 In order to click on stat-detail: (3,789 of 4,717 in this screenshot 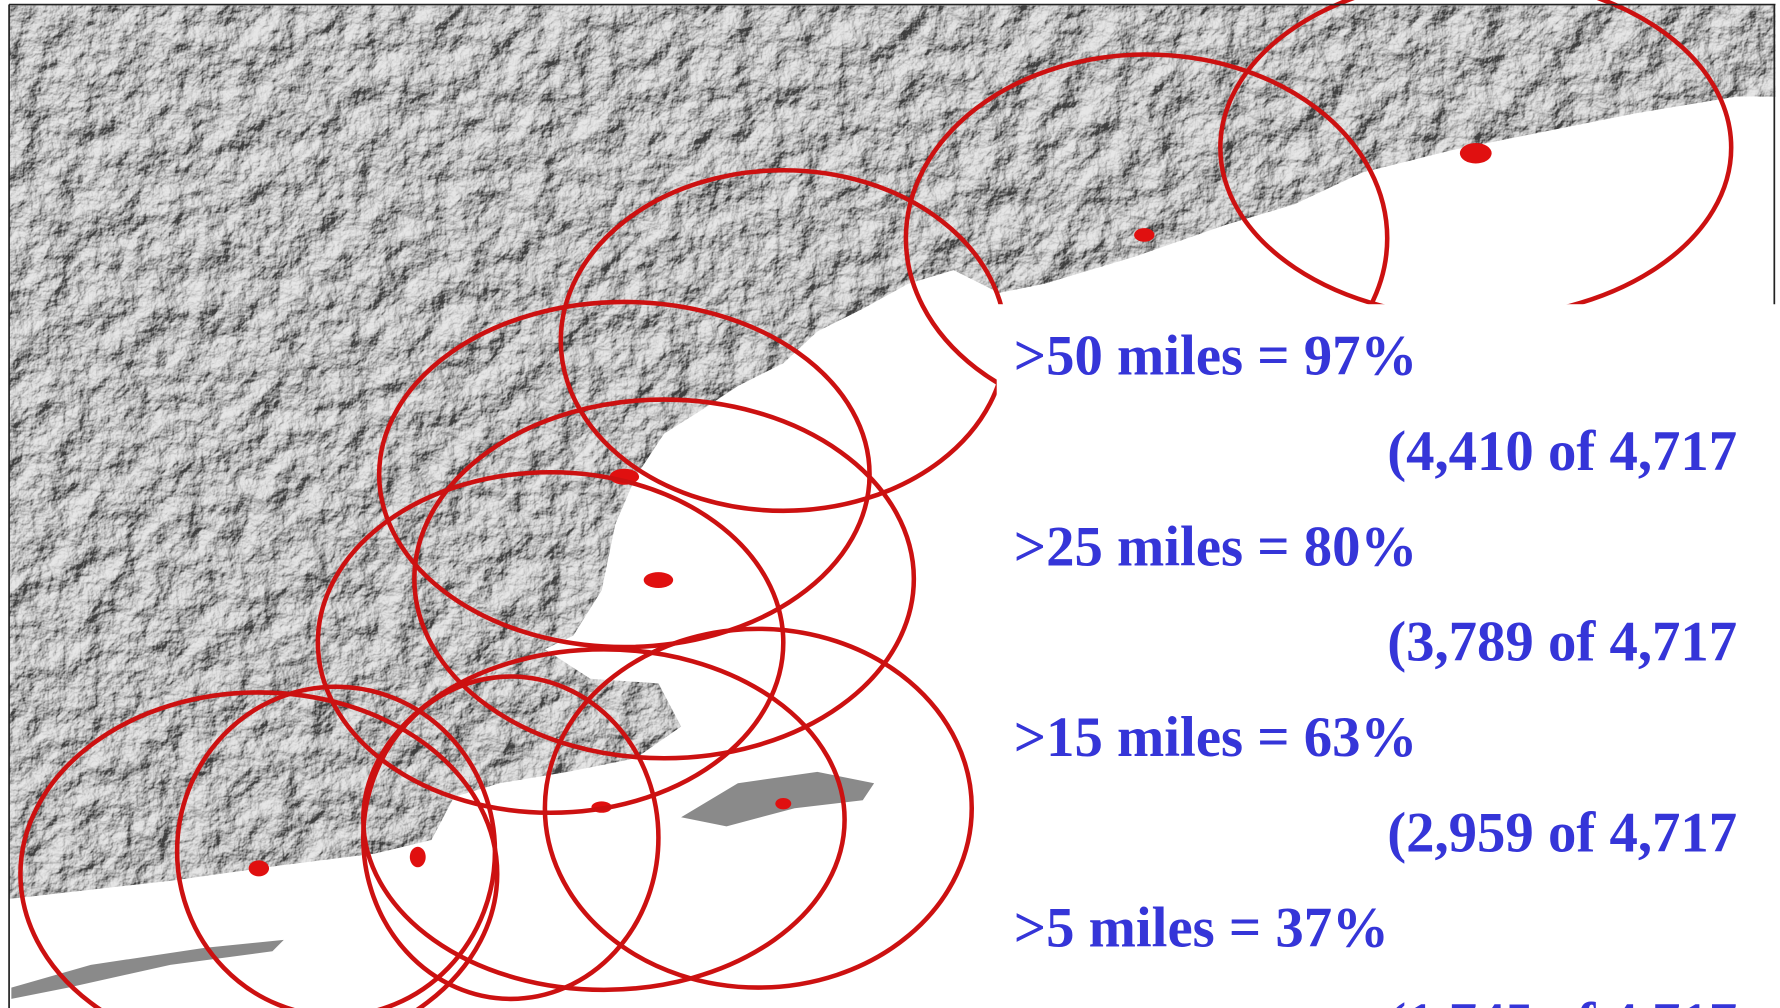, I will do `click(1562, 642)`.